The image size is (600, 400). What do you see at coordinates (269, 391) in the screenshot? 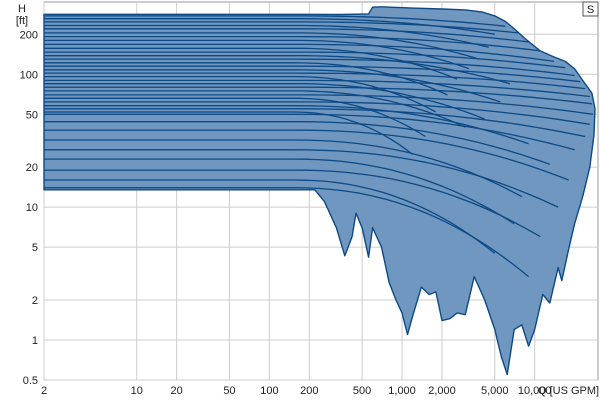
I see `x-tick-label: 100` at bounding box center [269, 391].